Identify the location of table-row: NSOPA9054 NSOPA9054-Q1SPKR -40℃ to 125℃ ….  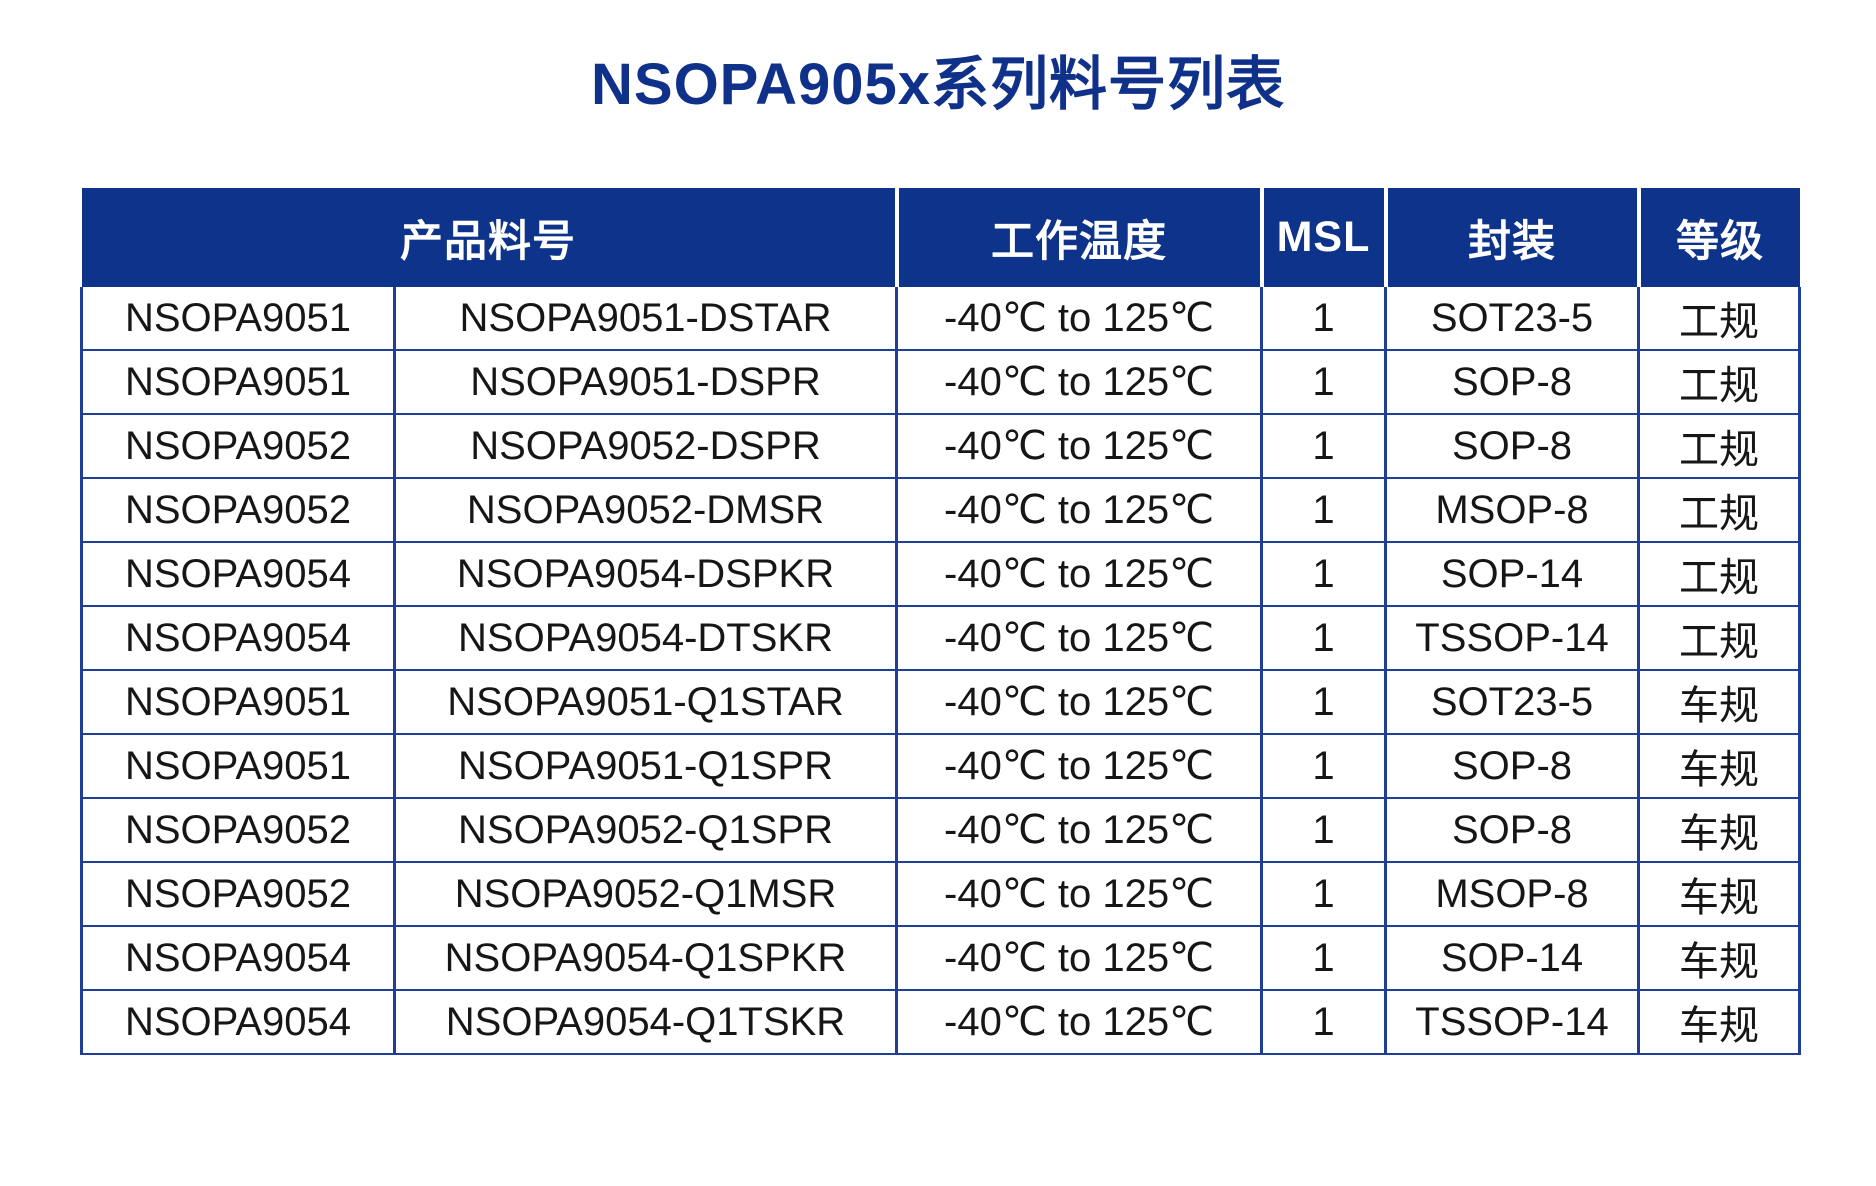
(940, 958).